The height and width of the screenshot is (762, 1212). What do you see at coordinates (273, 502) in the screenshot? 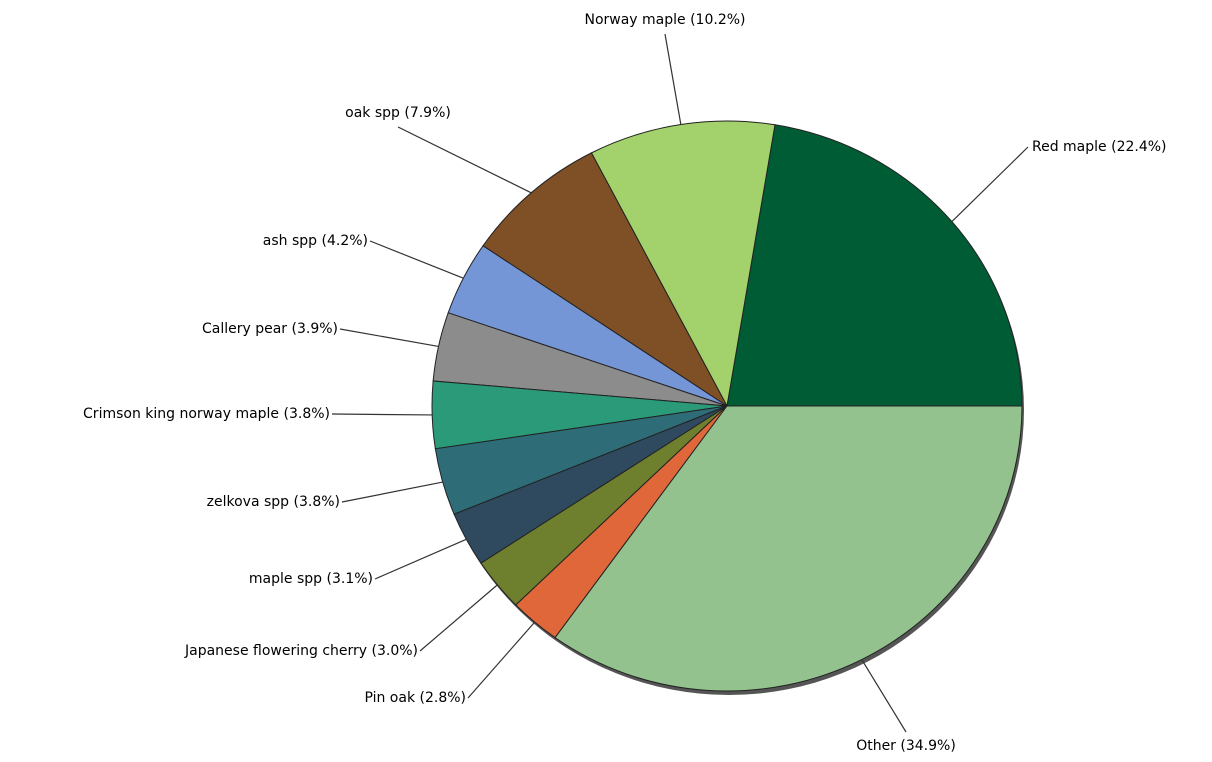
I see `slice-label: zelkova spp (3.8%)` at bounding box center [273, 502].